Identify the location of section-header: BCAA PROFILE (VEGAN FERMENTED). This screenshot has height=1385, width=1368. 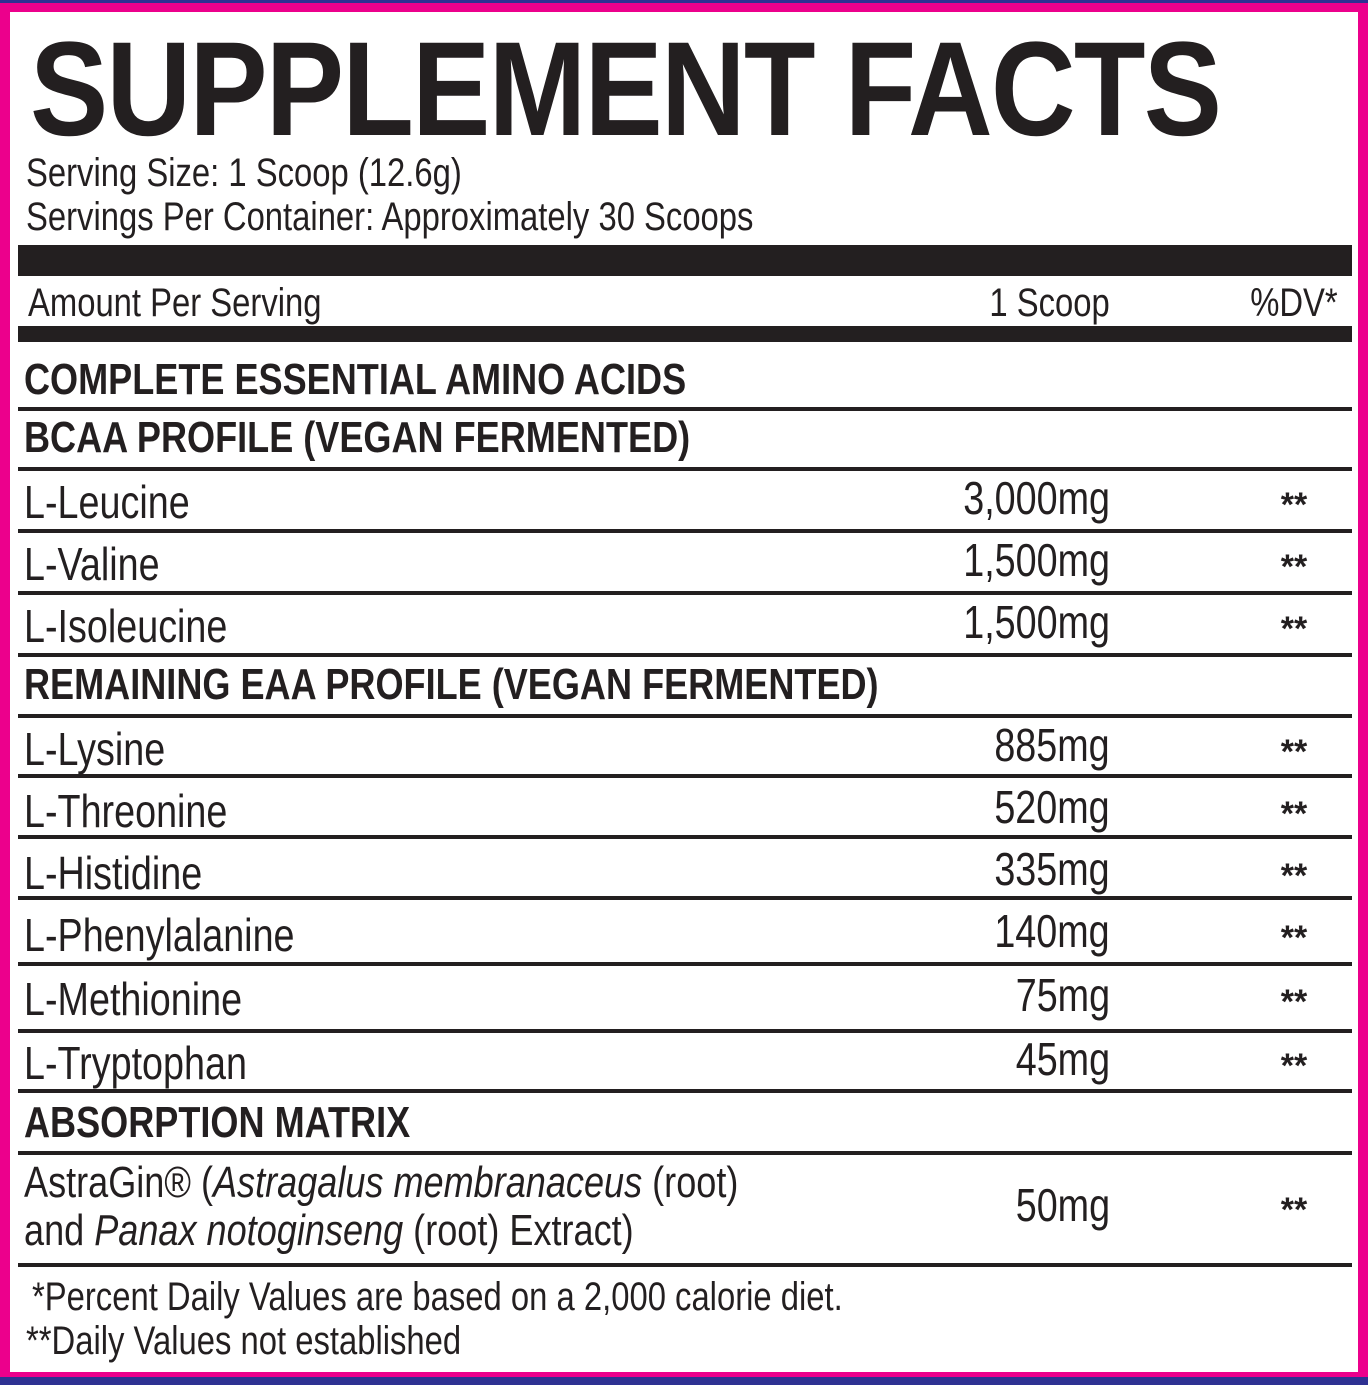
(357, 437).